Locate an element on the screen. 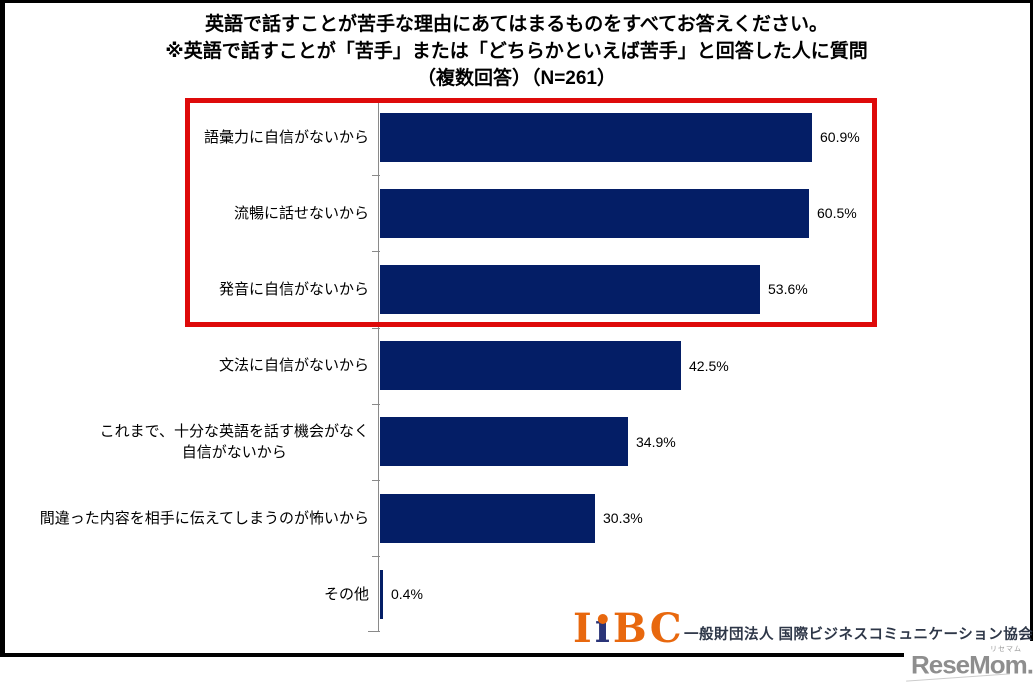  category-label: これまで、十分な英語を話す機会がなく 自信がないから is located at coordinates (234, 441).